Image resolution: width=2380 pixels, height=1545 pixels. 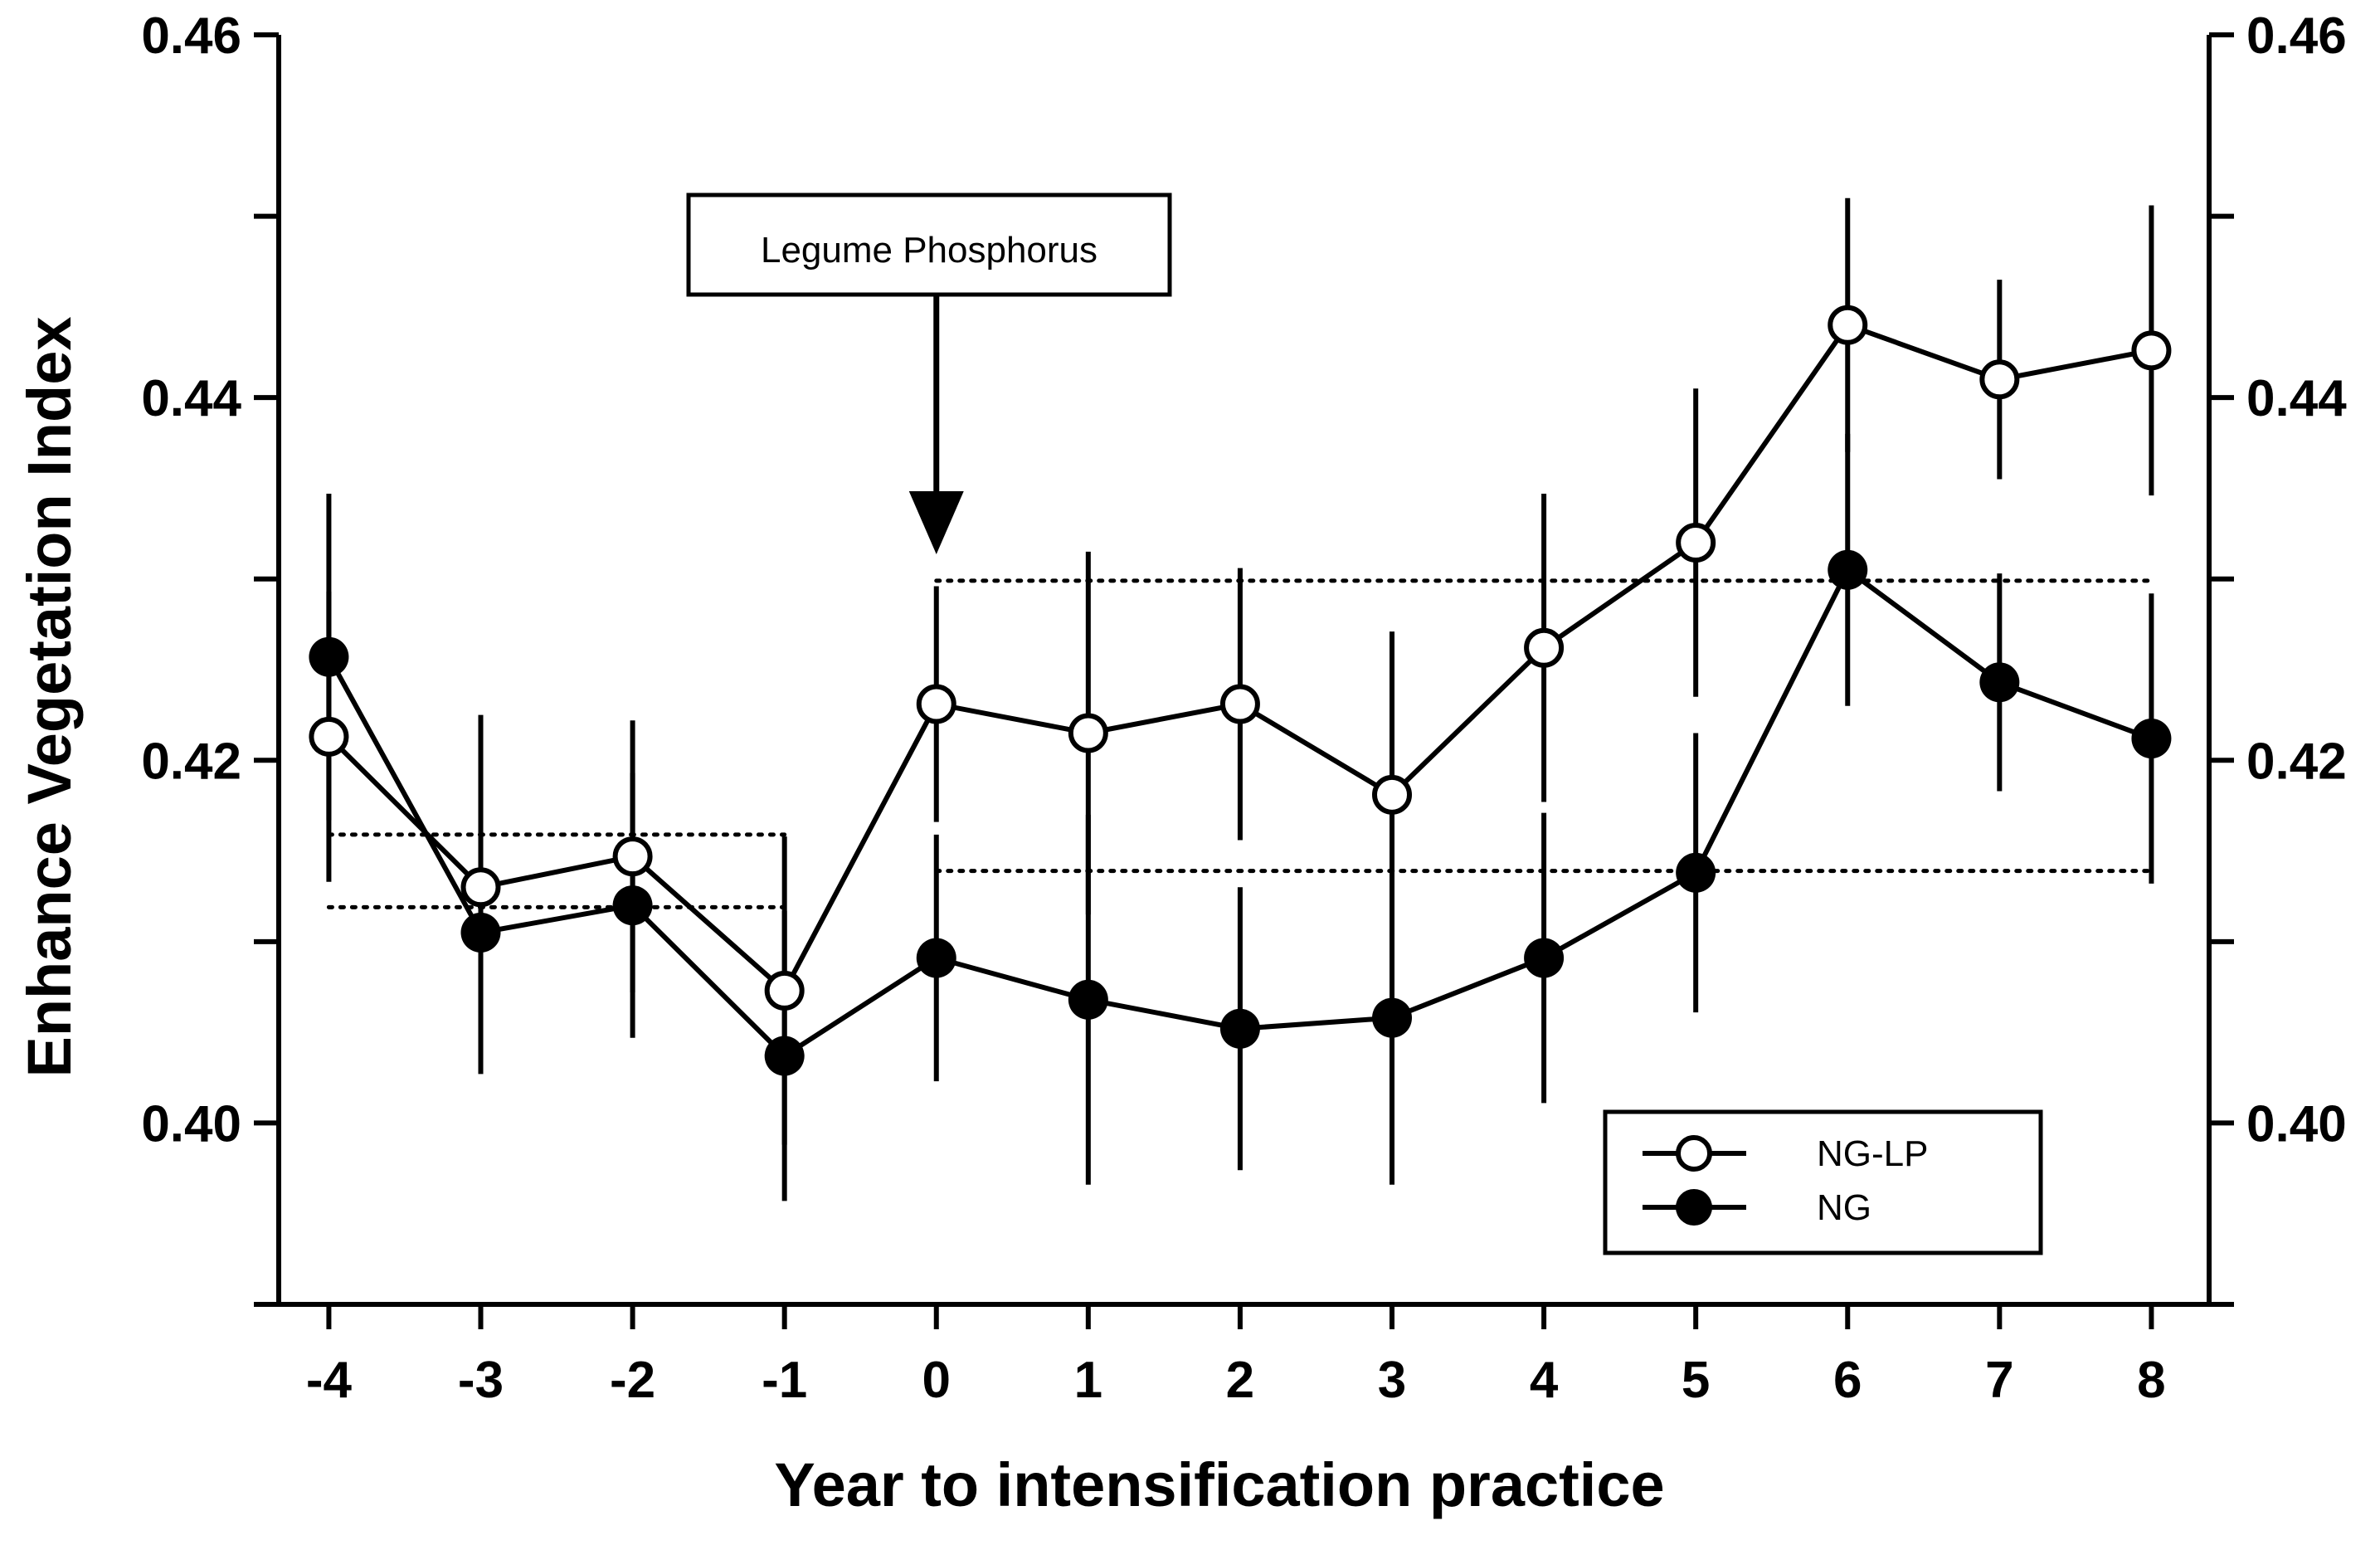 What do you see at coordinates (191, 398) in the screenshot?
I see `y-tick-label-left: 0.44` at bounding box center [191, 398].